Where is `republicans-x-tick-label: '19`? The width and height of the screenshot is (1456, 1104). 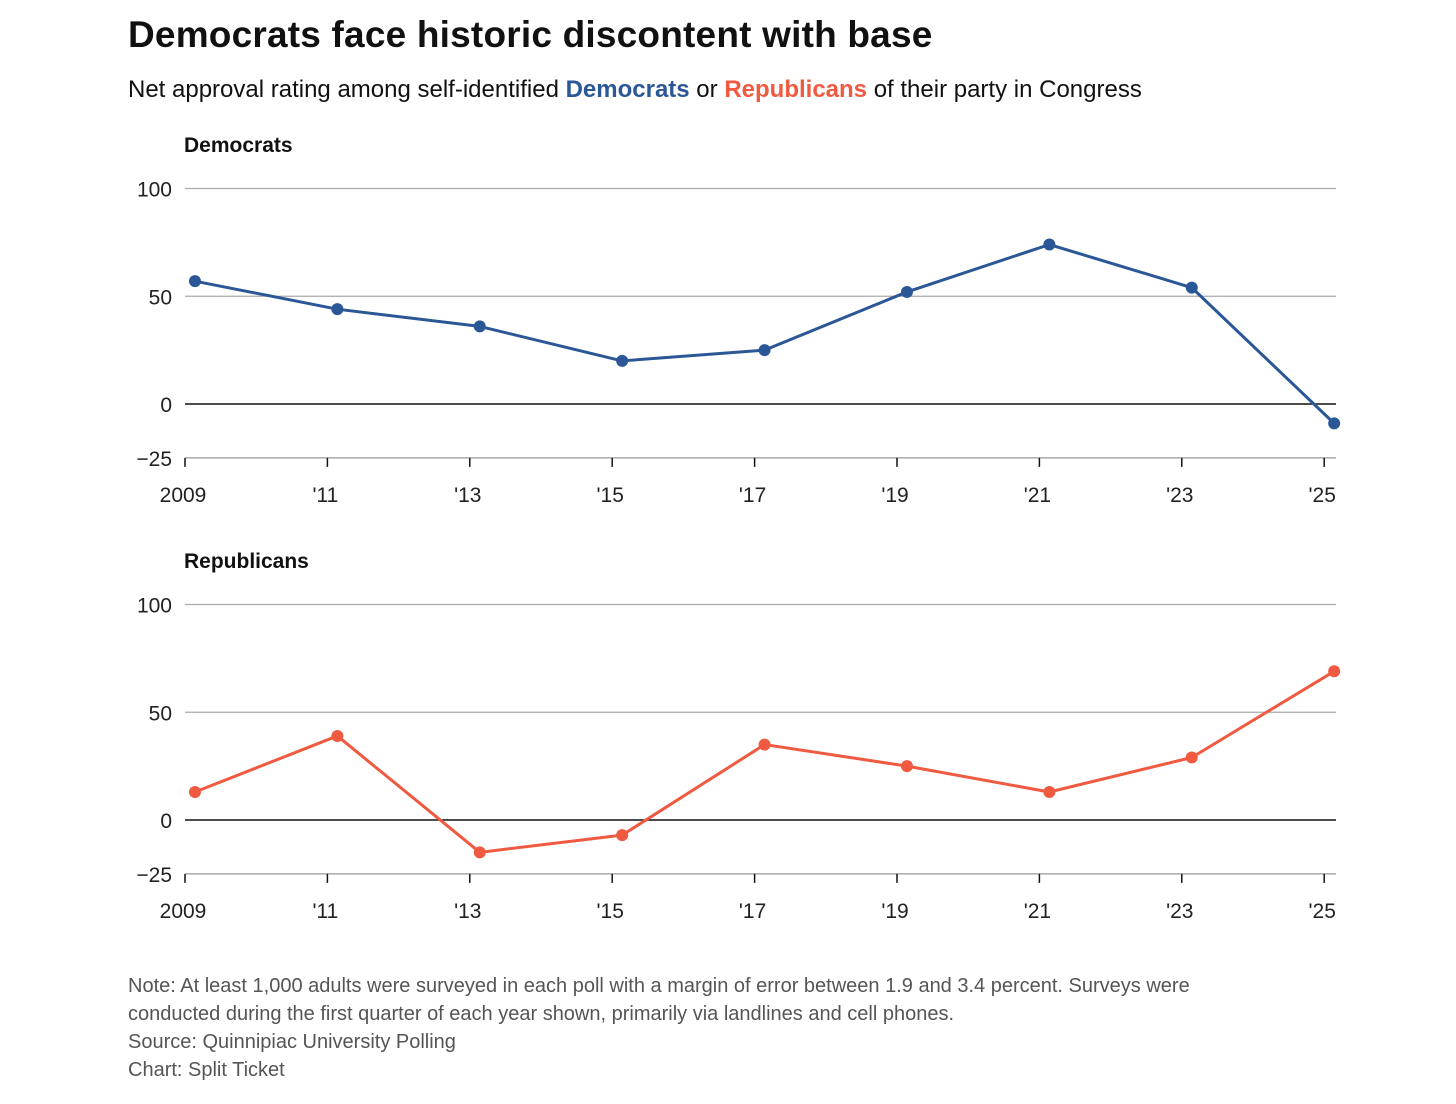
republicans-x-tick-label: '19 is located at coordinates (894, 911).